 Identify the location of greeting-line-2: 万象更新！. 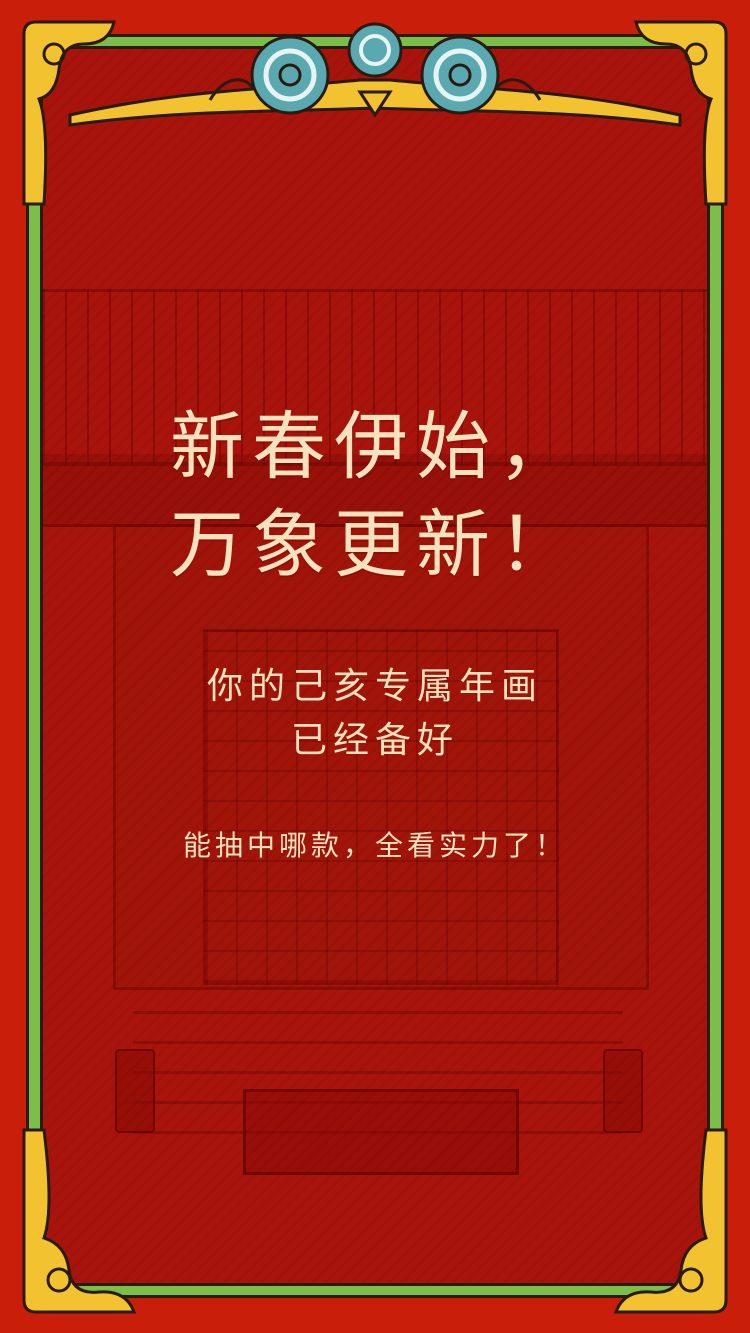
(375, 545).